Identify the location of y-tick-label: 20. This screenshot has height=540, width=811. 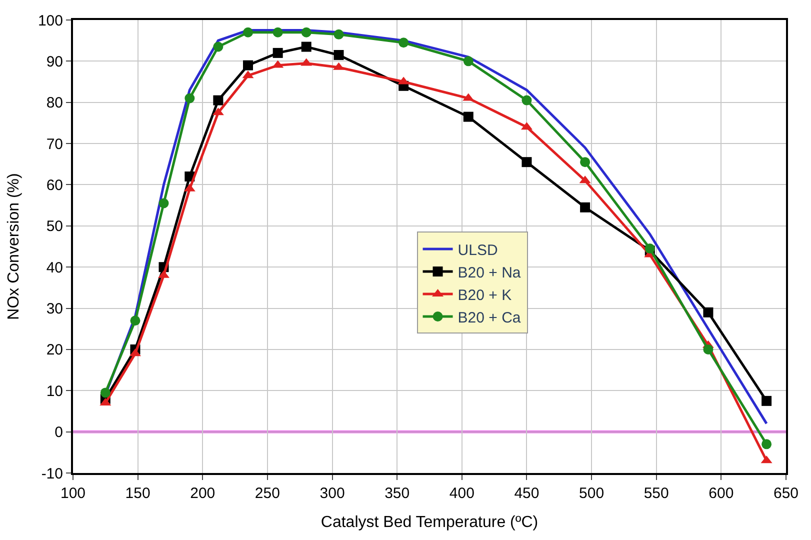
(54, 350).